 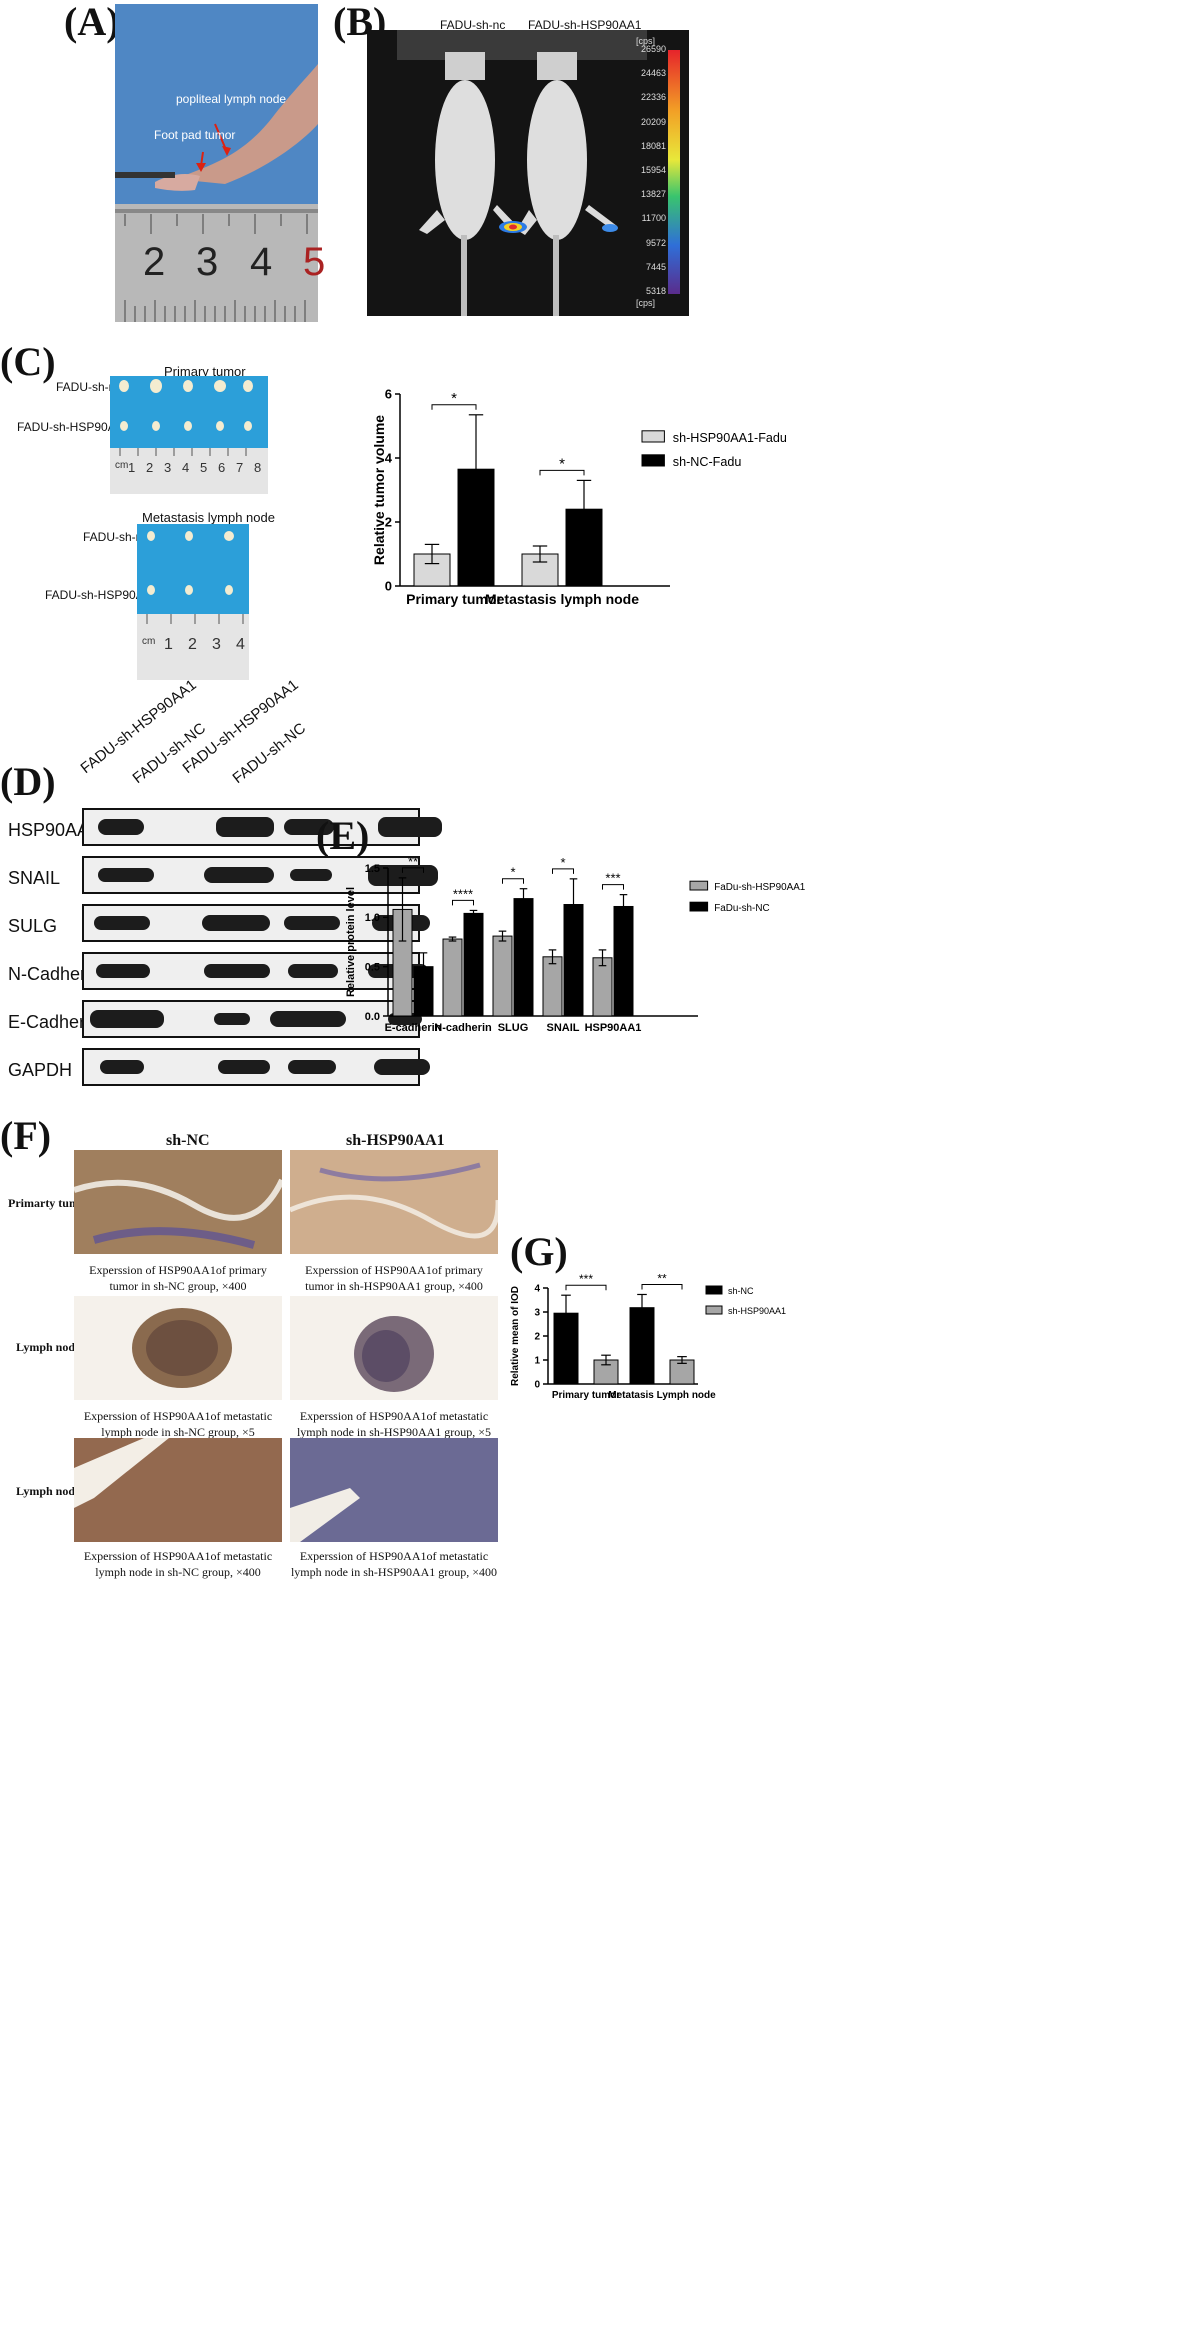 I want to click on blot-strip, so click(x=256, y=923).